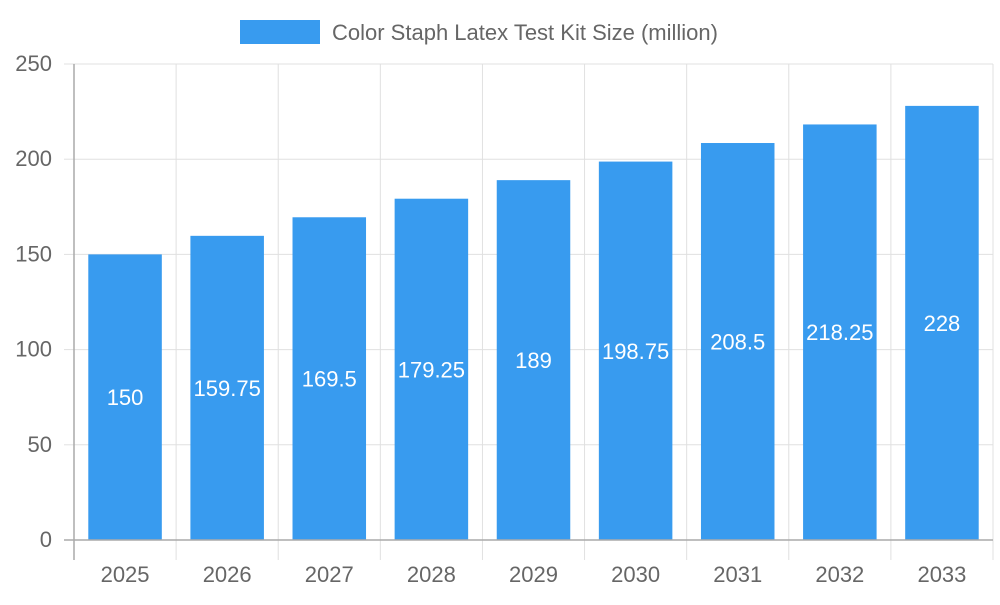  I want to click on x-tick-label: 2026, so click(227, 574).